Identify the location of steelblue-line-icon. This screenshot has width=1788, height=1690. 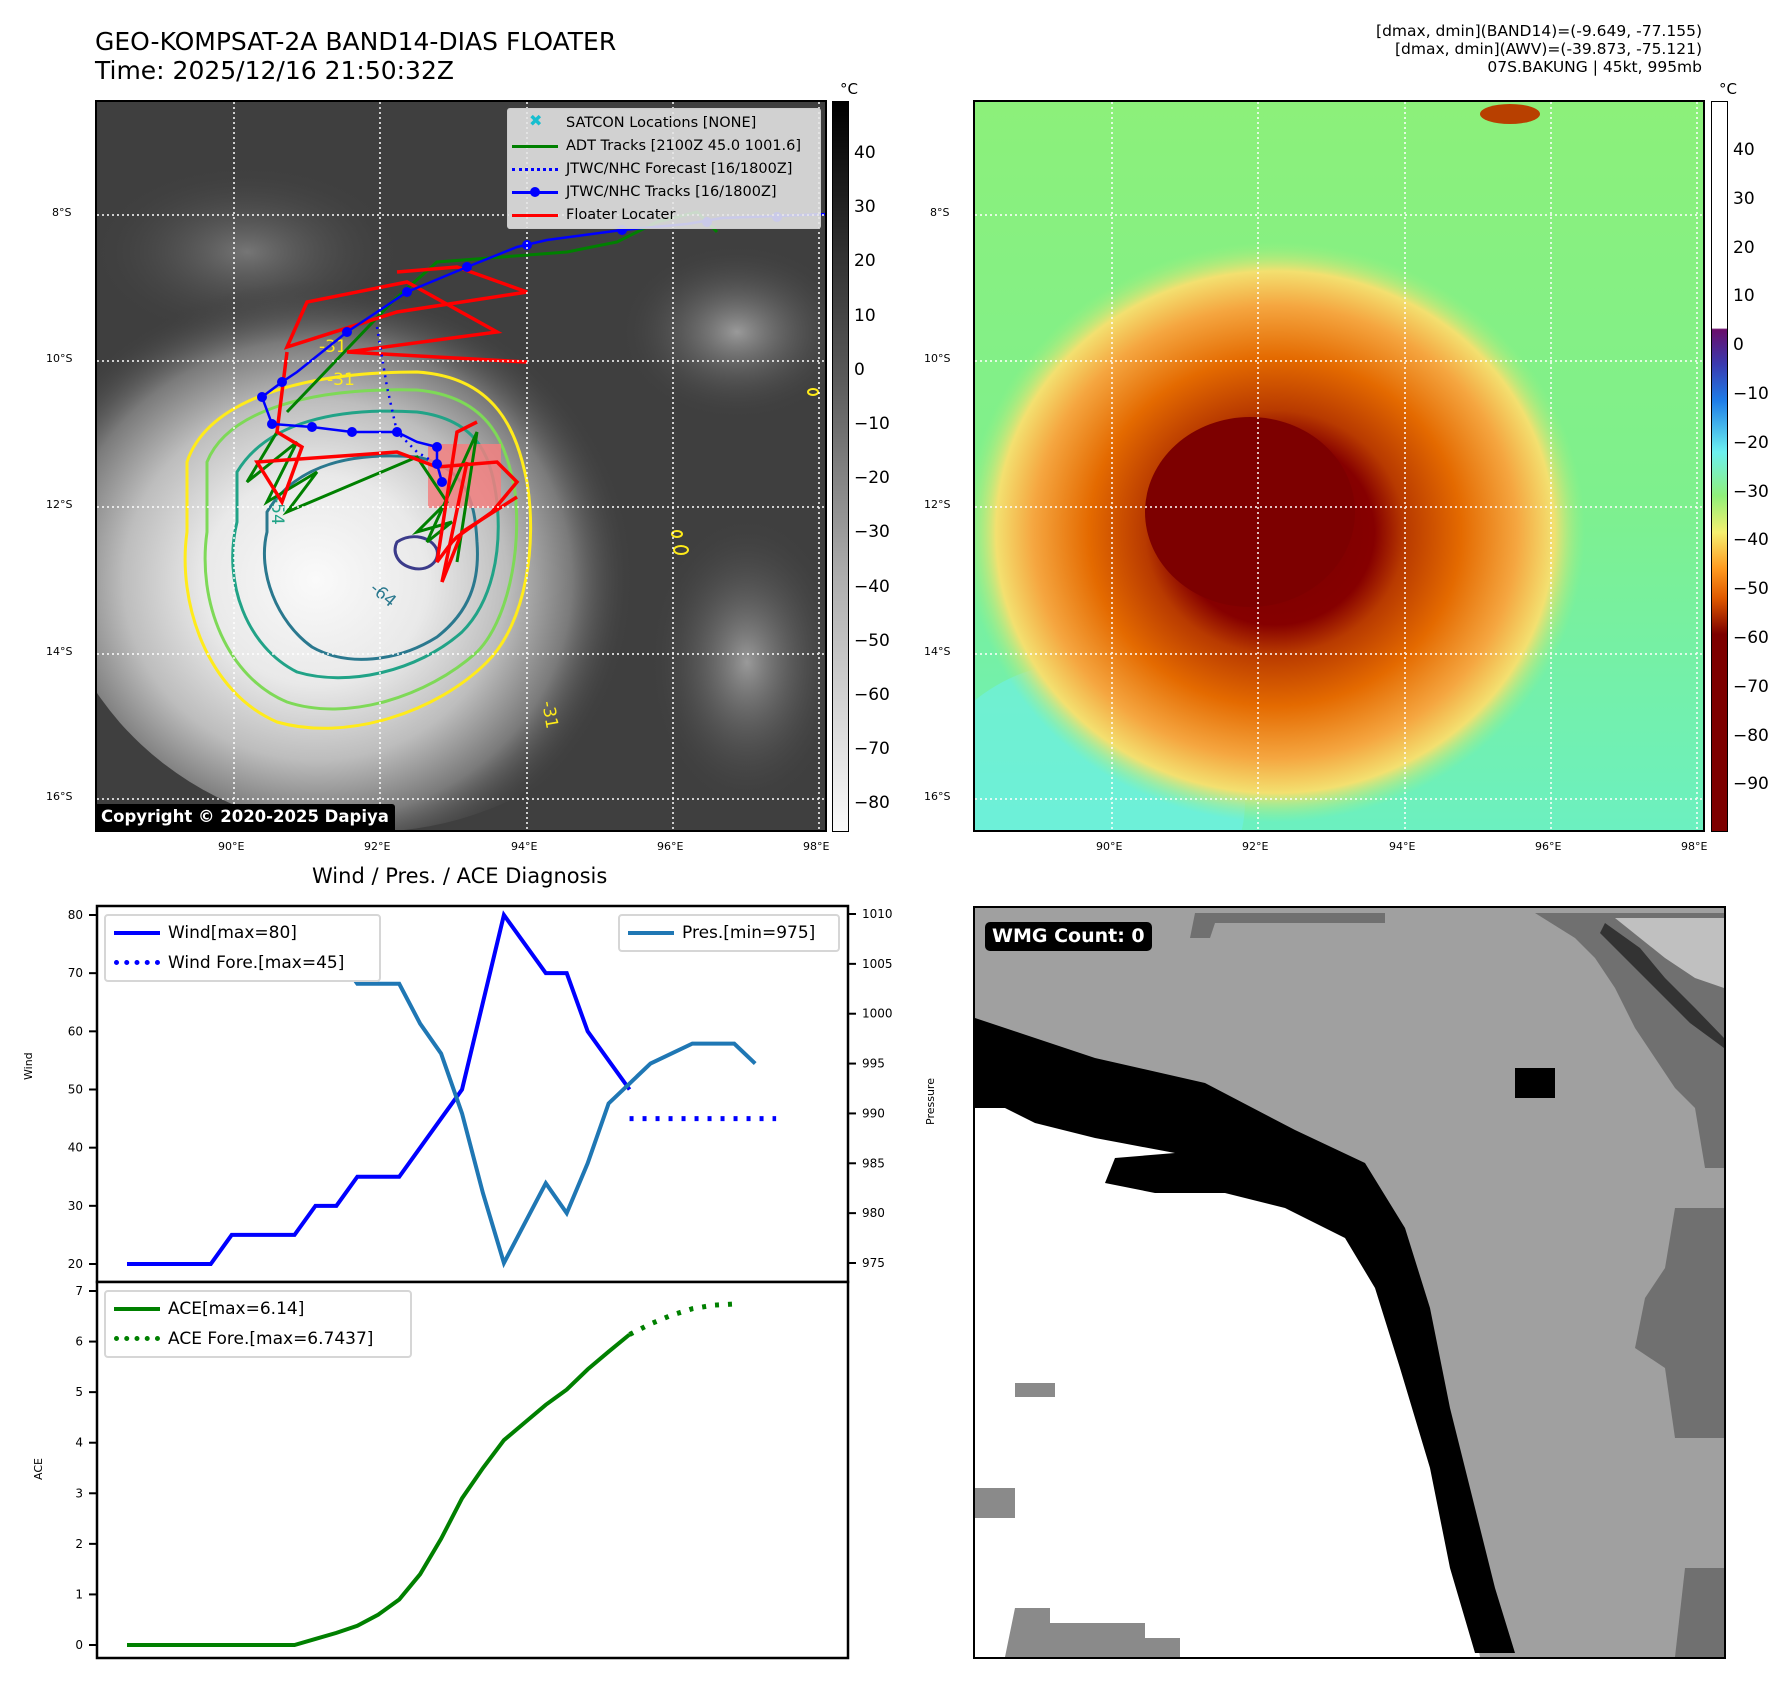
(651, 933).